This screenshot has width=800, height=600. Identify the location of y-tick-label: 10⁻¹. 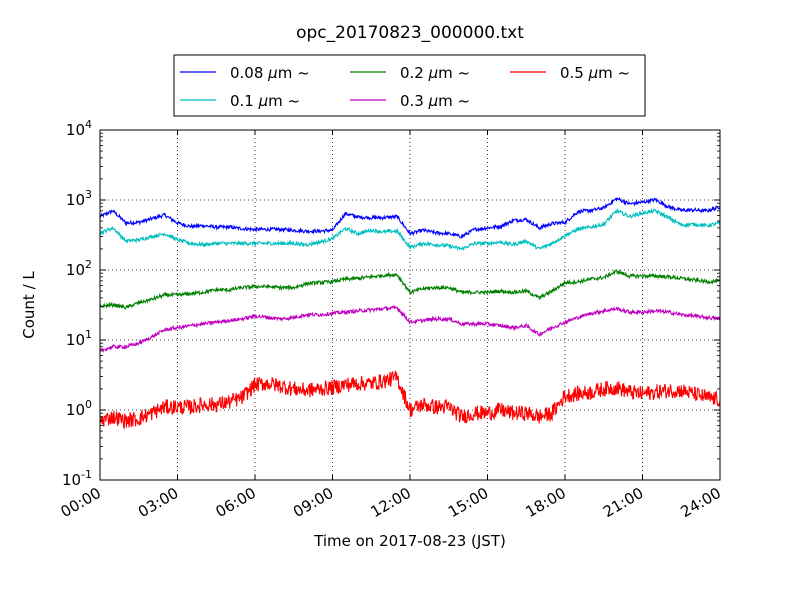
(77, 478).